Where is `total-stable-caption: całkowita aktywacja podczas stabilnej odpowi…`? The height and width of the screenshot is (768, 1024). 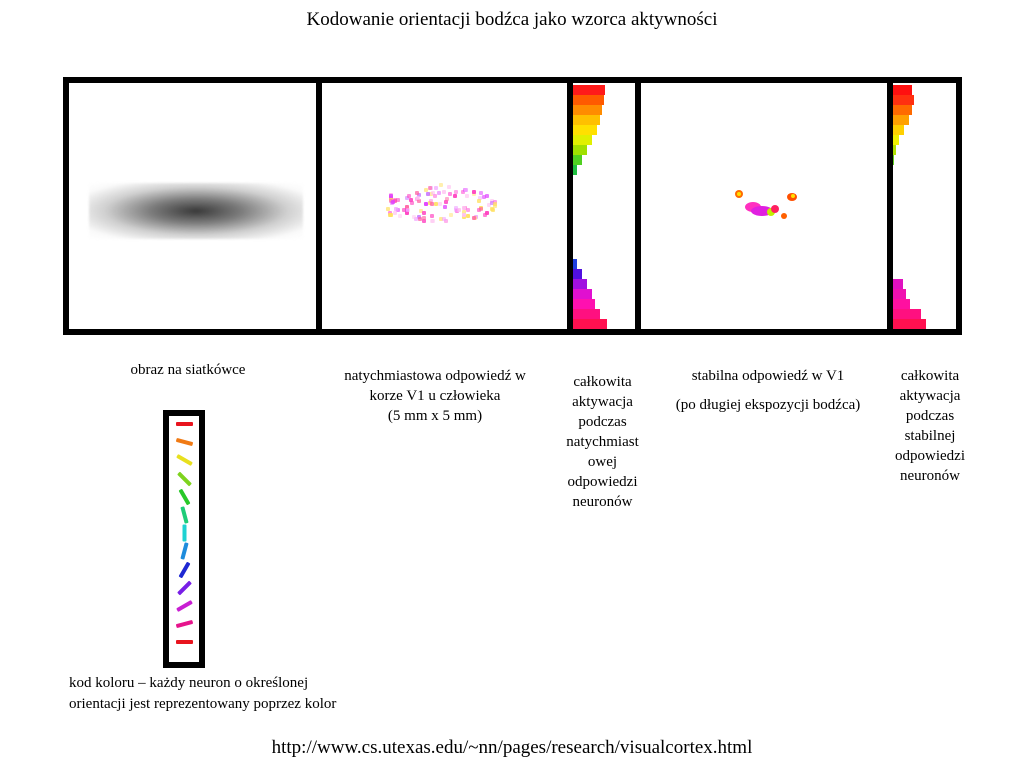 total-stable-caption: całkowita aktywacja podczas stabilnej odpowi… is located at coordinates (930, 426).